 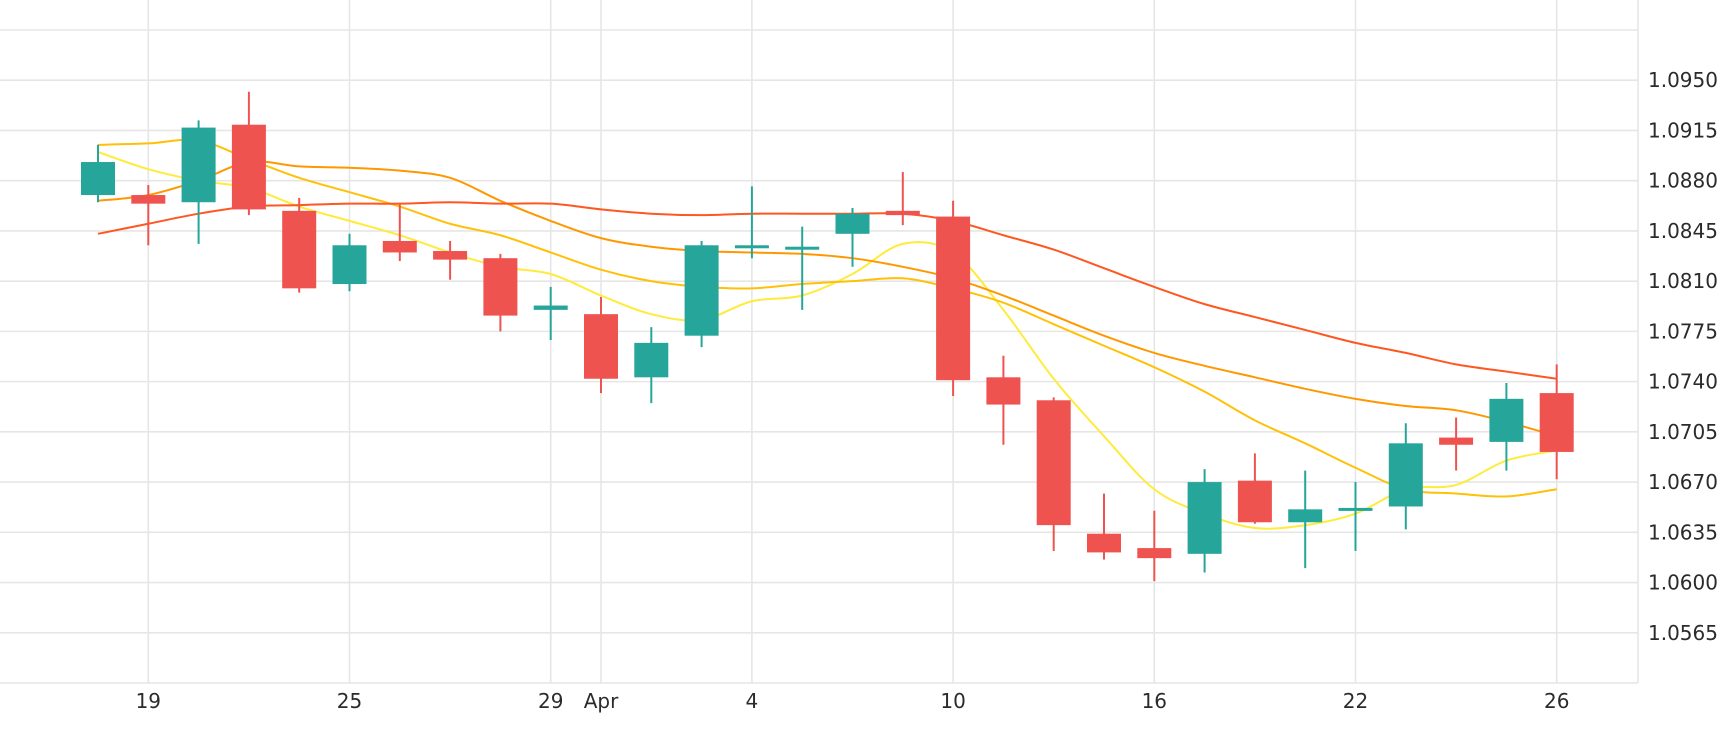 What do you see at coordinates (1683, 482) in the screenshot?
I see `y-tick-label: 1.0670` at bounding box center [1683, 482].